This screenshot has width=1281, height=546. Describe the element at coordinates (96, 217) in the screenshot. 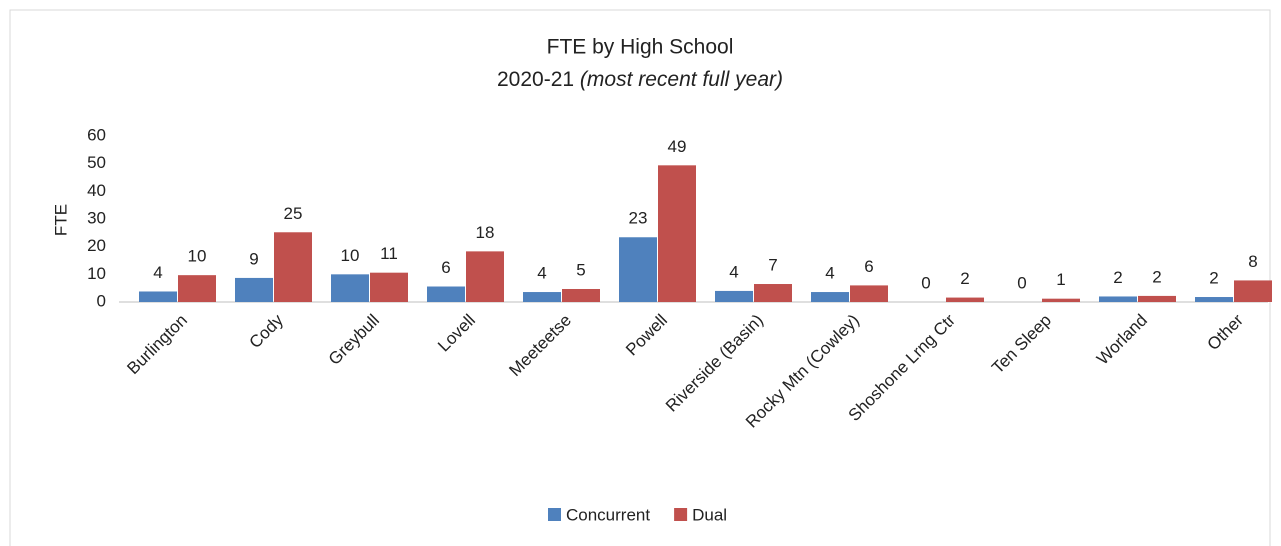

I see `y-tick-label: 30` at that location.